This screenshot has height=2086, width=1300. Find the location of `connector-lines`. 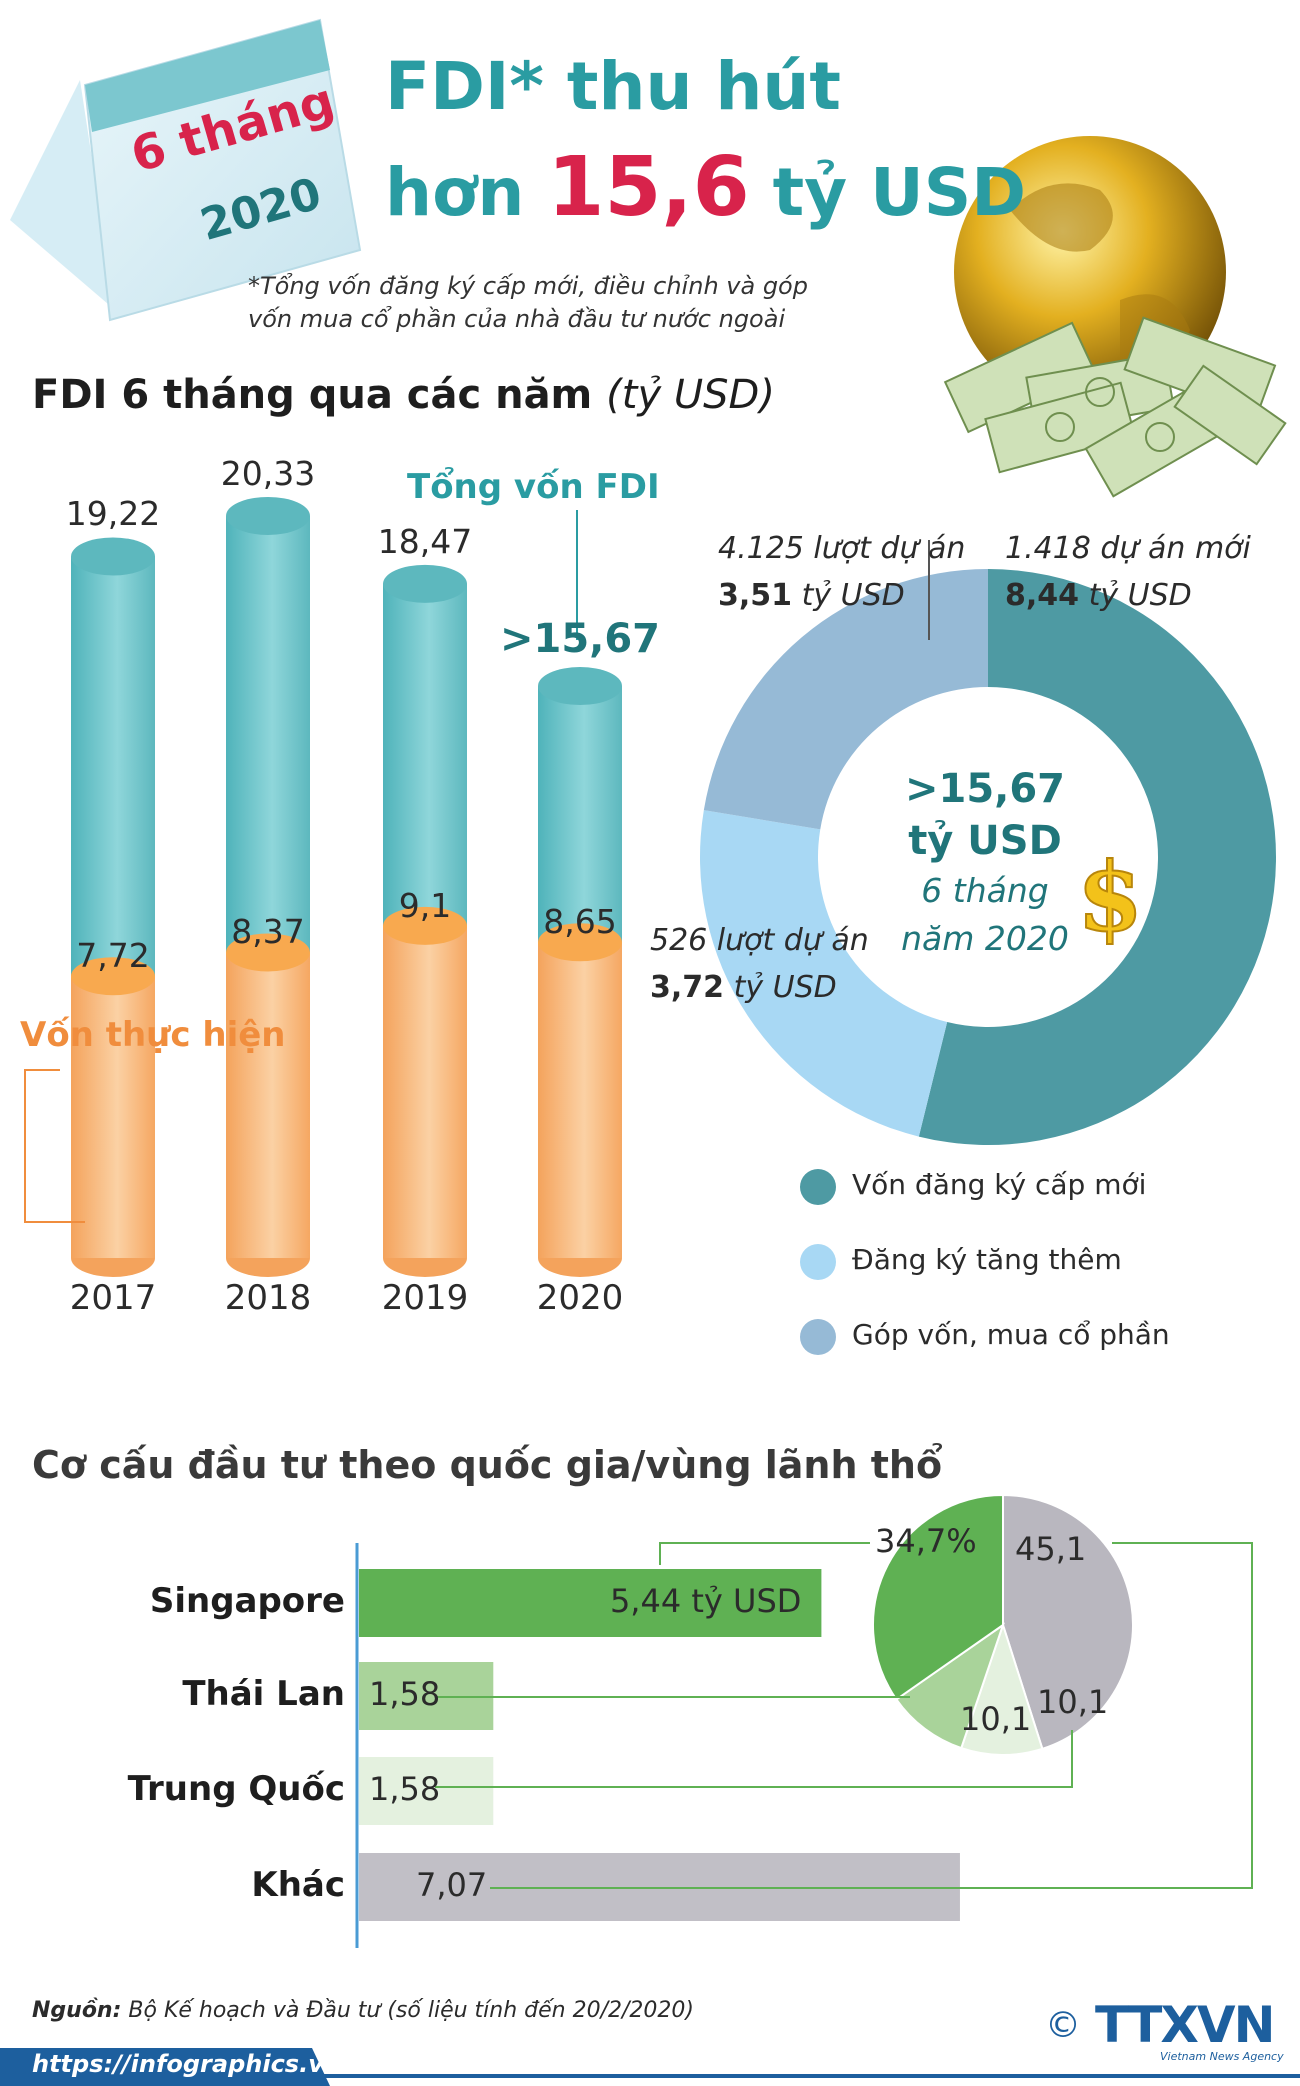

connector-lines is located at coordinates (844, 1715).